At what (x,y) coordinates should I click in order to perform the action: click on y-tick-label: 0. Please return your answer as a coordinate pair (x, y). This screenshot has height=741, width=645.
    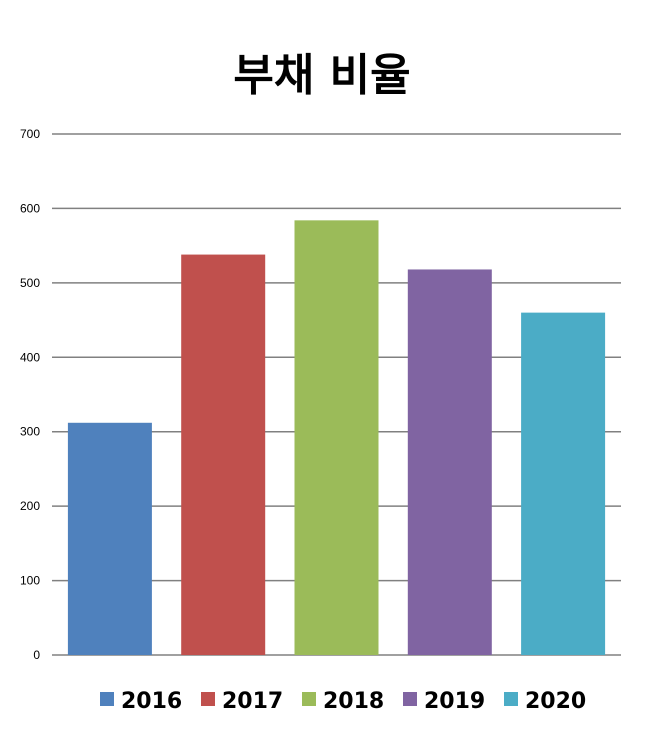
    Looking at the image, I should click on (36, 655).